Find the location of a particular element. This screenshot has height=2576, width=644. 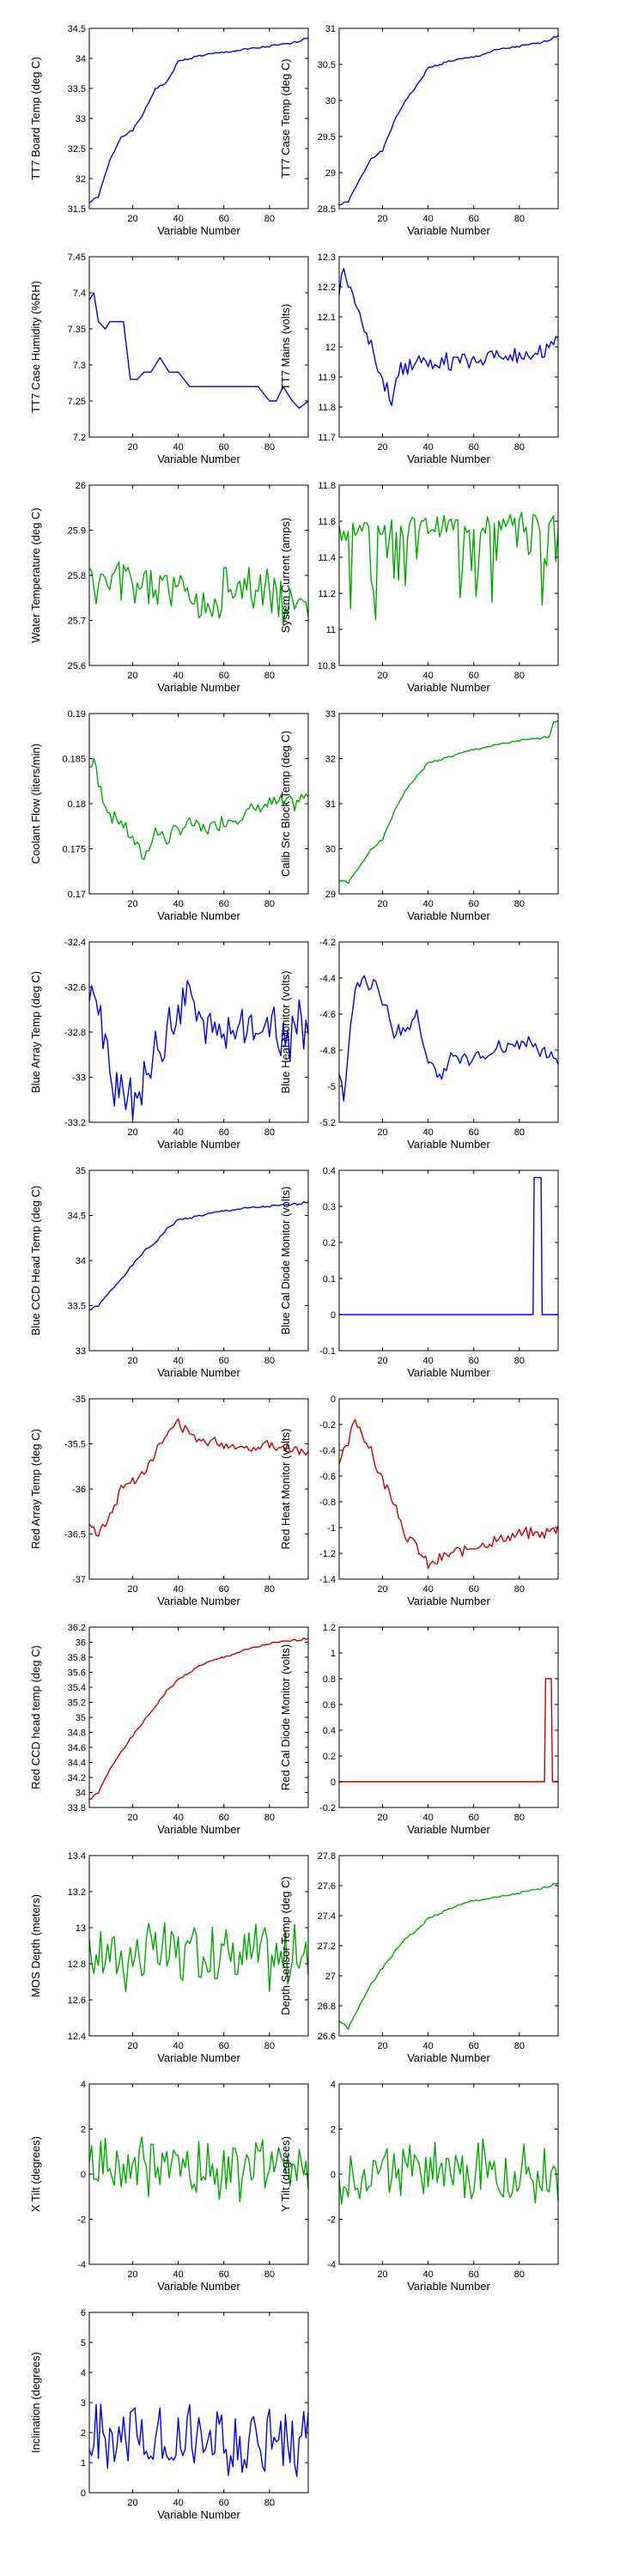

y-tick-label: 0.17 is located at coordinates (77, 895).